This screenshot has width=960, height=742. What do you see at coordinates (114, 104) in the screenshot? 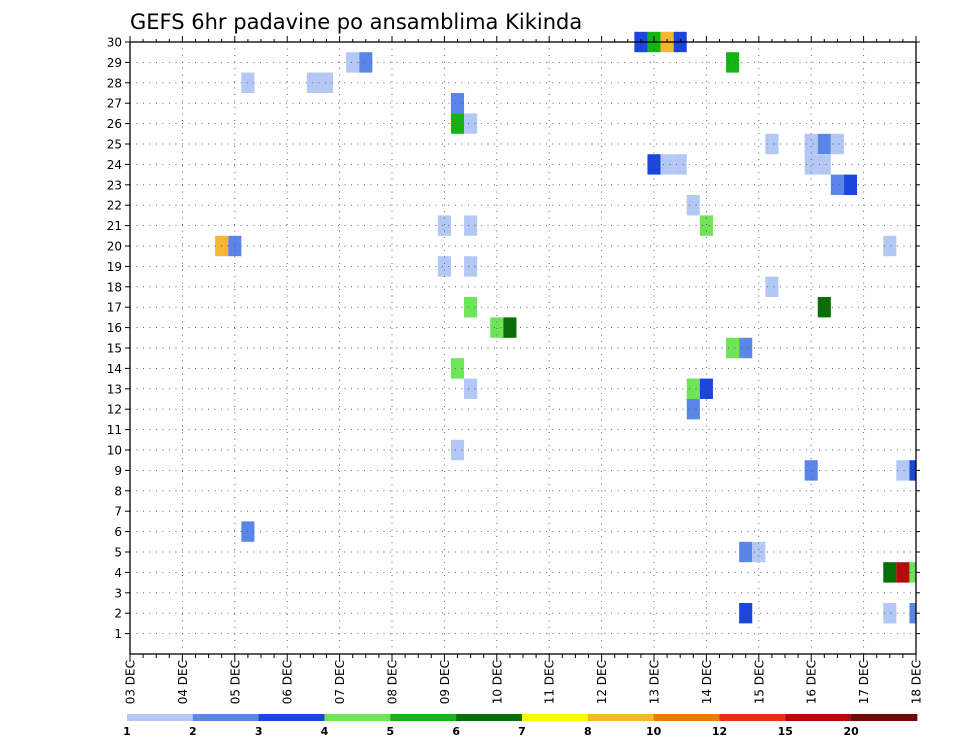
I see `y-tick-label: 27` at bounding box center [114, 104].